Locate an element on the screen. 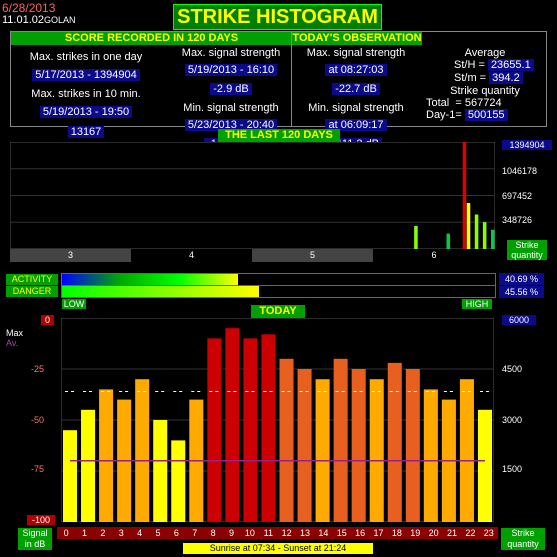  last120-y-label: 697452 is located at coordinates (517, 196).